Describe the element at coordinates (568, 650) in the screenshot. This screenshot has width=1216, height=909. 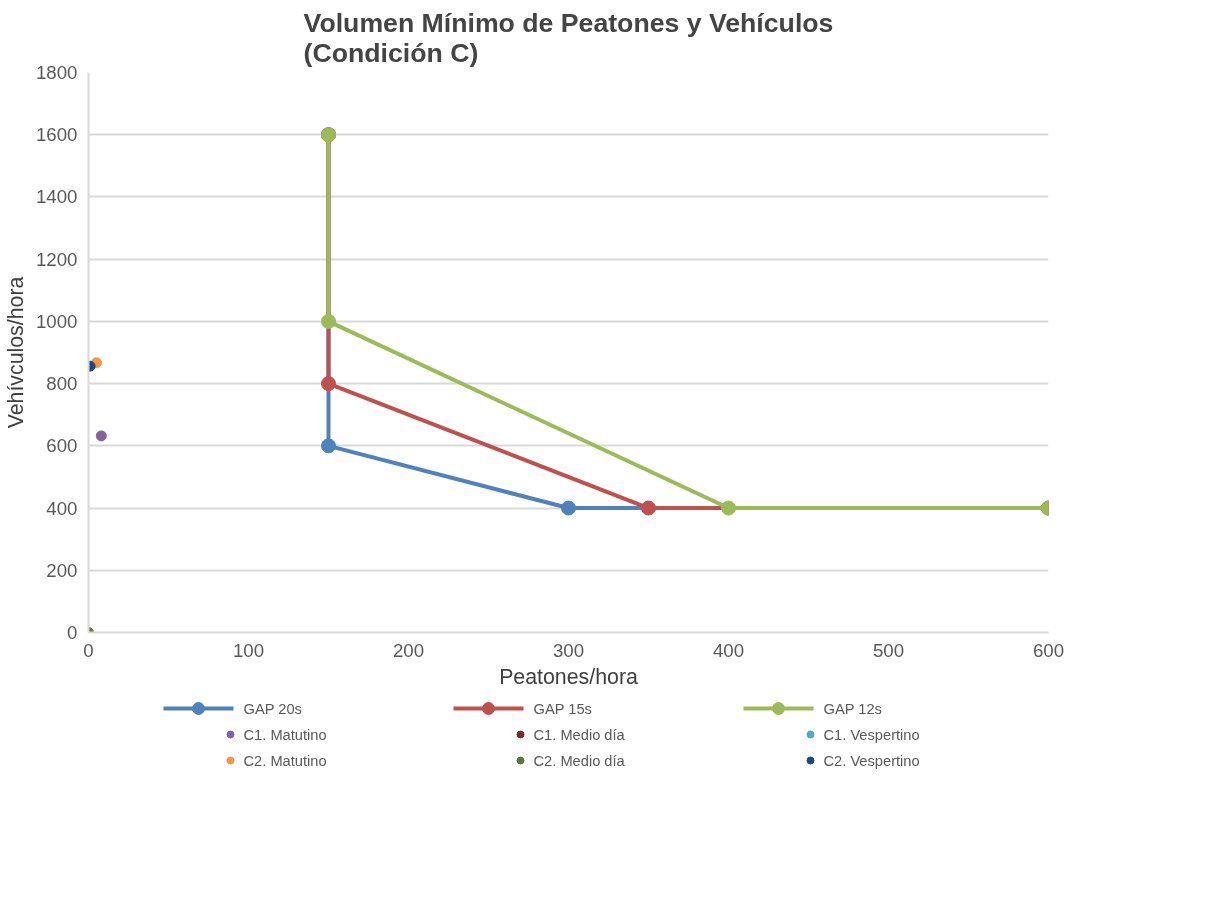
I see `x-tick-label: 300` at that location.